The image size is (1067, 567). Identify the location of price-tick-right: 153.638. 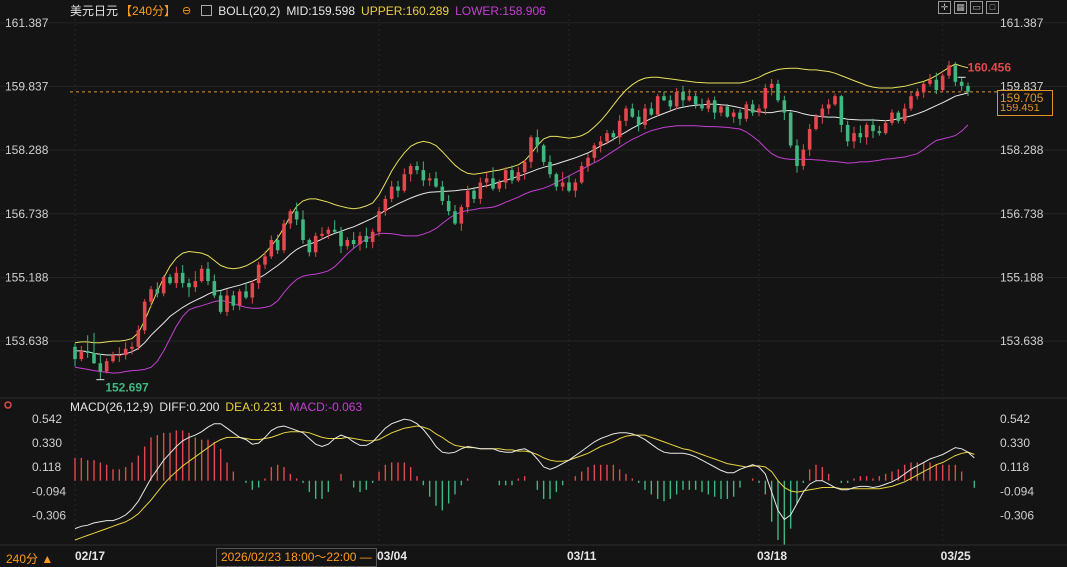
(1022, 341).